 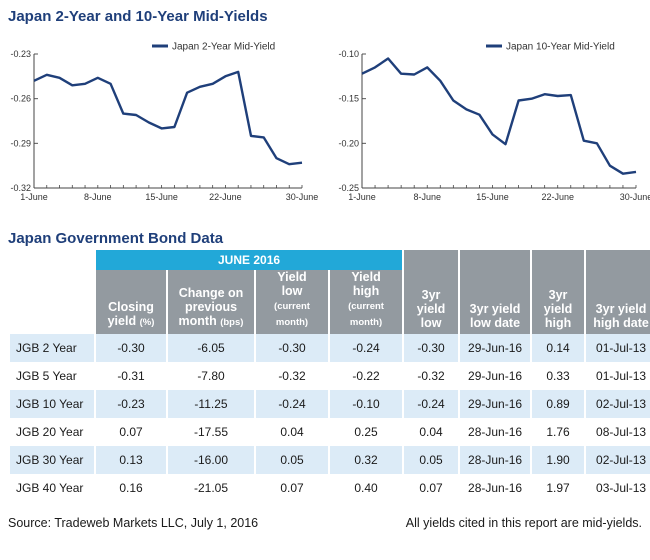 What do you see at coordinates (211, 488) in the screenshot?
I see `cell-change: -21.05` at bounding box center [211, 488].